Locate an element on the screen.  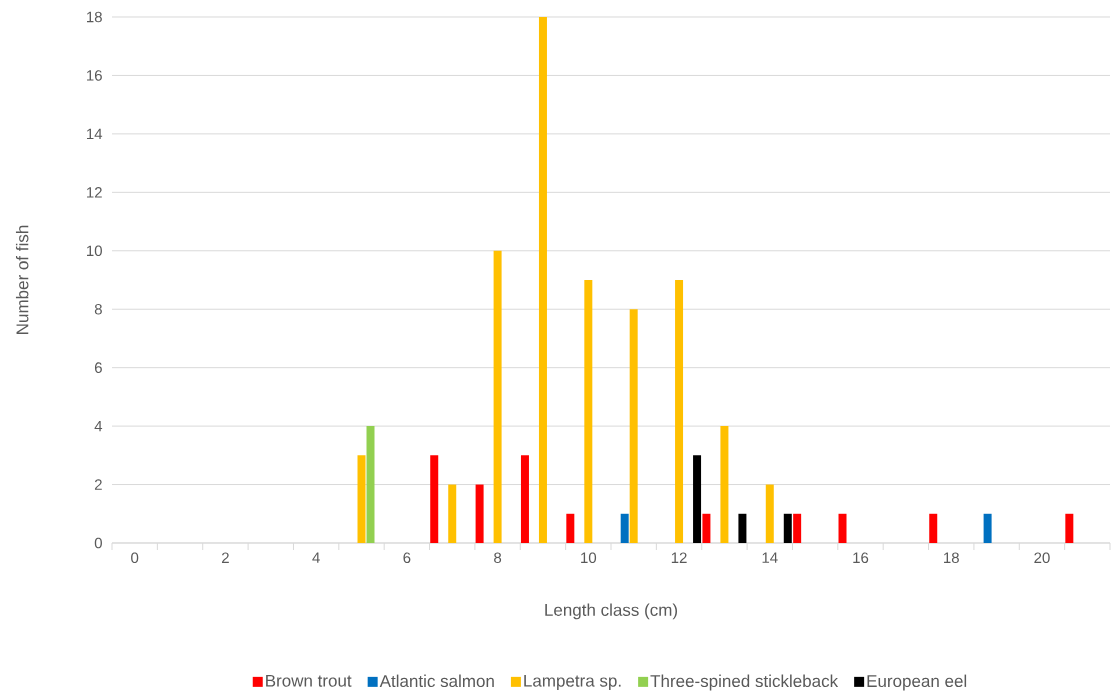
x-tick-label: 4 is located at coordinates (316, 557).